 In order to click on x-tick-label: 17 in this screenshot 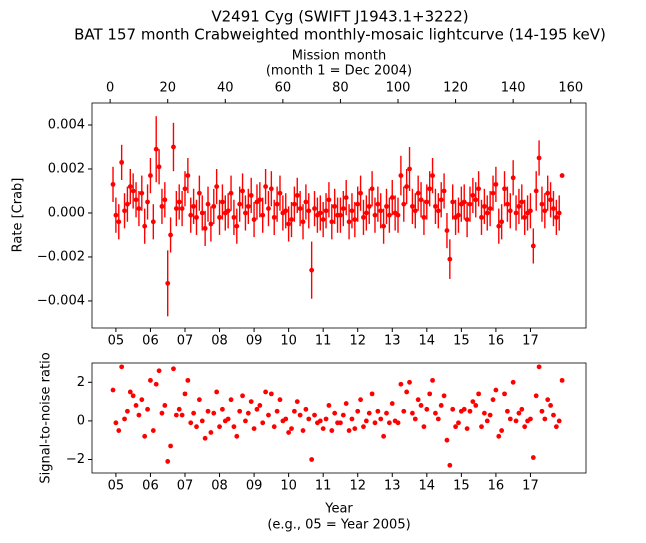, I will do `click(530, 341)`.